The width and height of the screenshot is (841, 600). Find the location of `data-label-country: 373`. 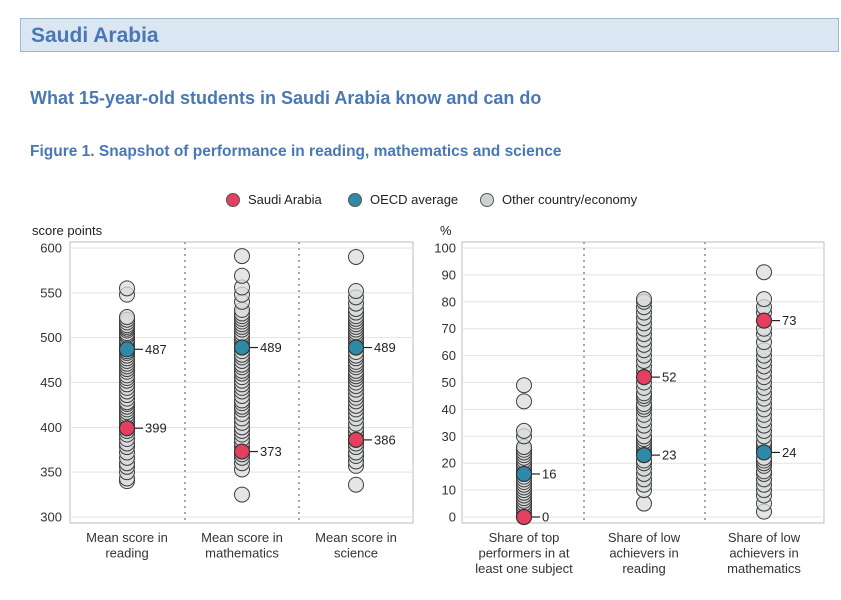

data-label-country: 373 is located at coordinates (271, 451).